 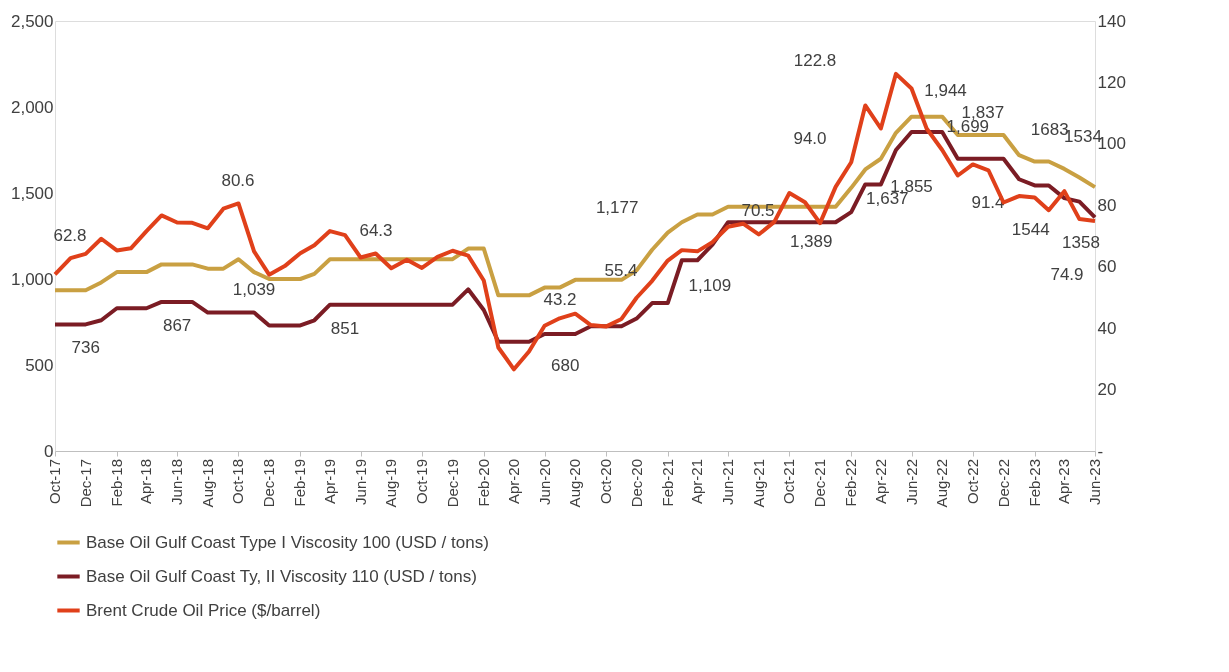 What do you see at coordinates (70, 235) in the screenshot?
I see `annotation: 62.8` at bounding box center [70, 235].